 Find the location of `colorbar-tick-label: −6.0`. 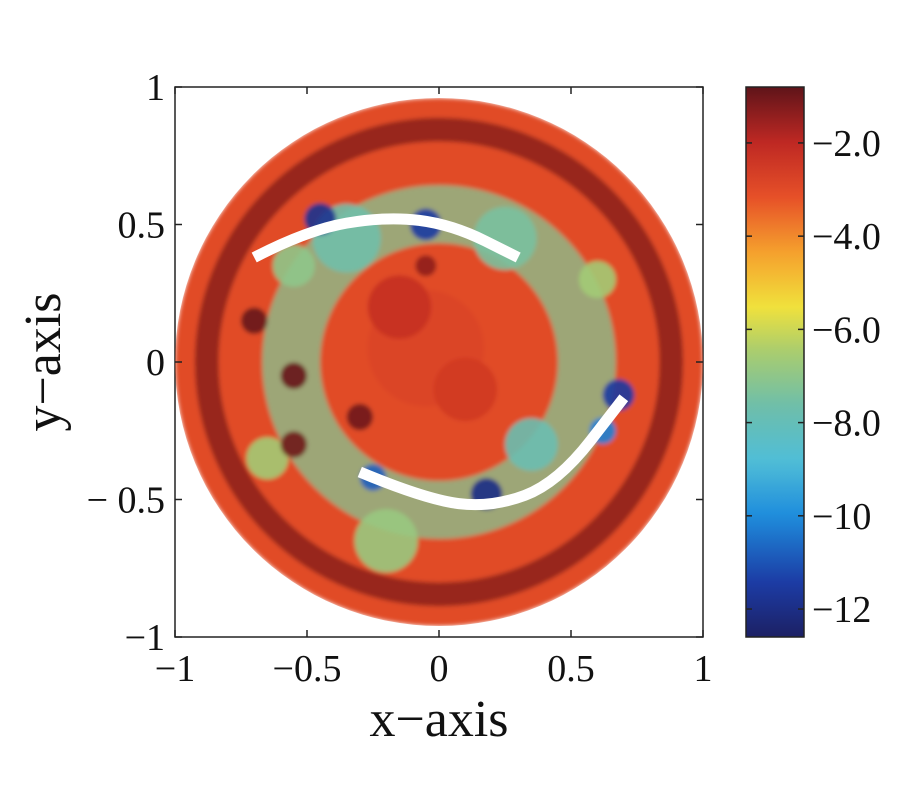

colorbar-tick-label: −6.0 is located at coordinates (846, 330).